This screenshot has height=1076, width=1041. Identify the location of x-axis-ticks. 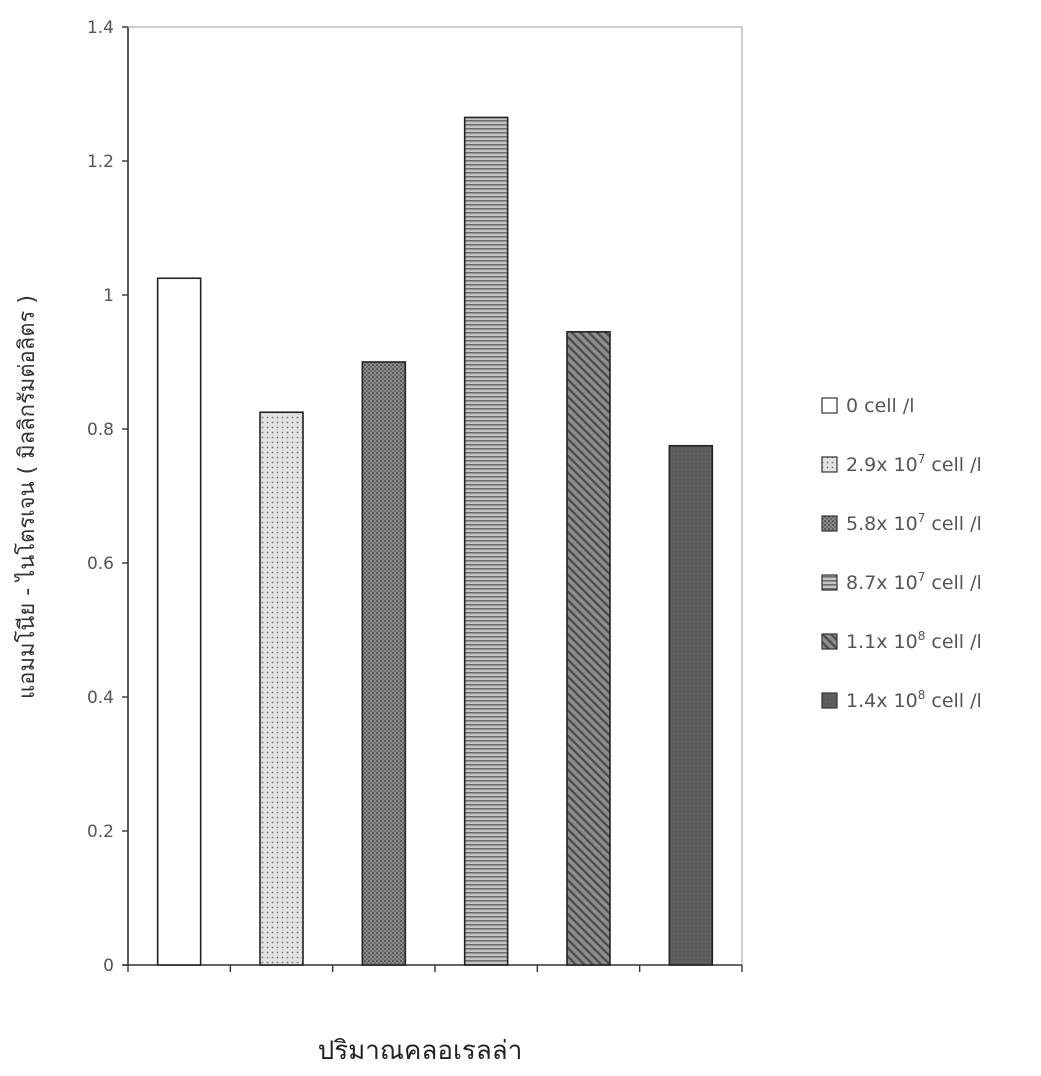
(435, 968).